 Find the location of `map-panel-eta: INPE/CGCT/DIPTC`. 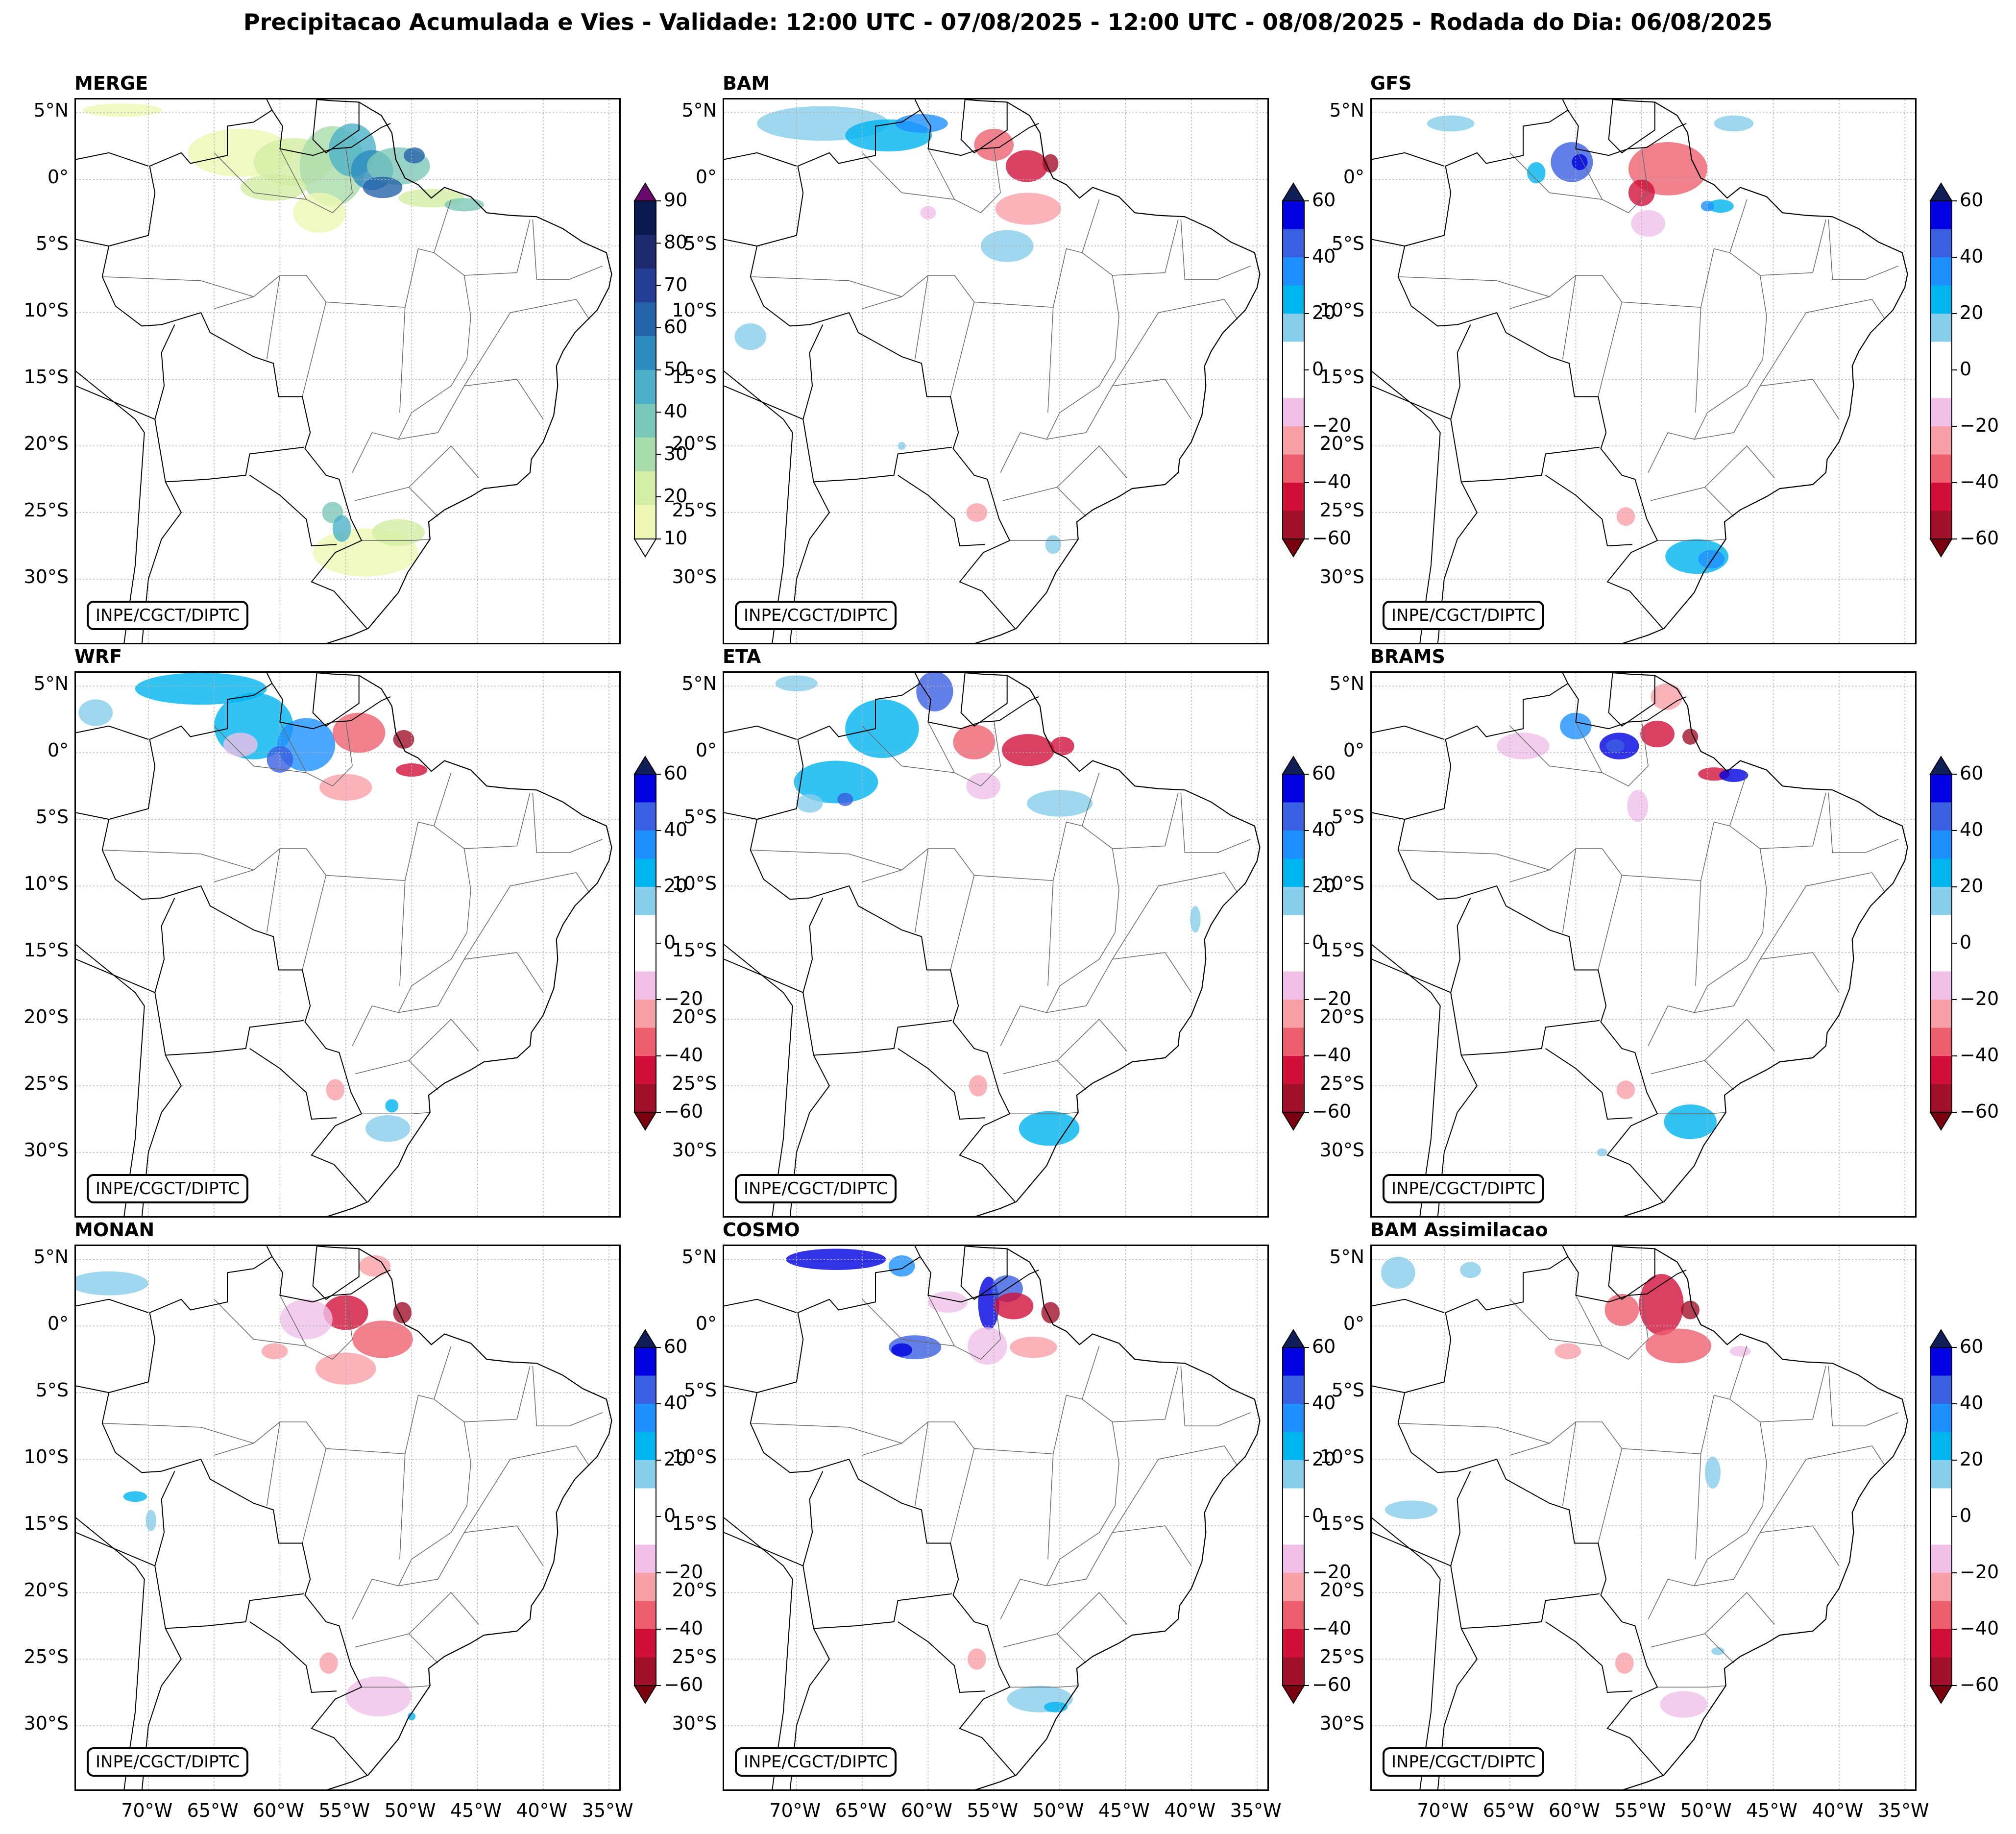

map-panel-eta: INPE/CGCT/DIPTC is located at coordinates (996, 944).